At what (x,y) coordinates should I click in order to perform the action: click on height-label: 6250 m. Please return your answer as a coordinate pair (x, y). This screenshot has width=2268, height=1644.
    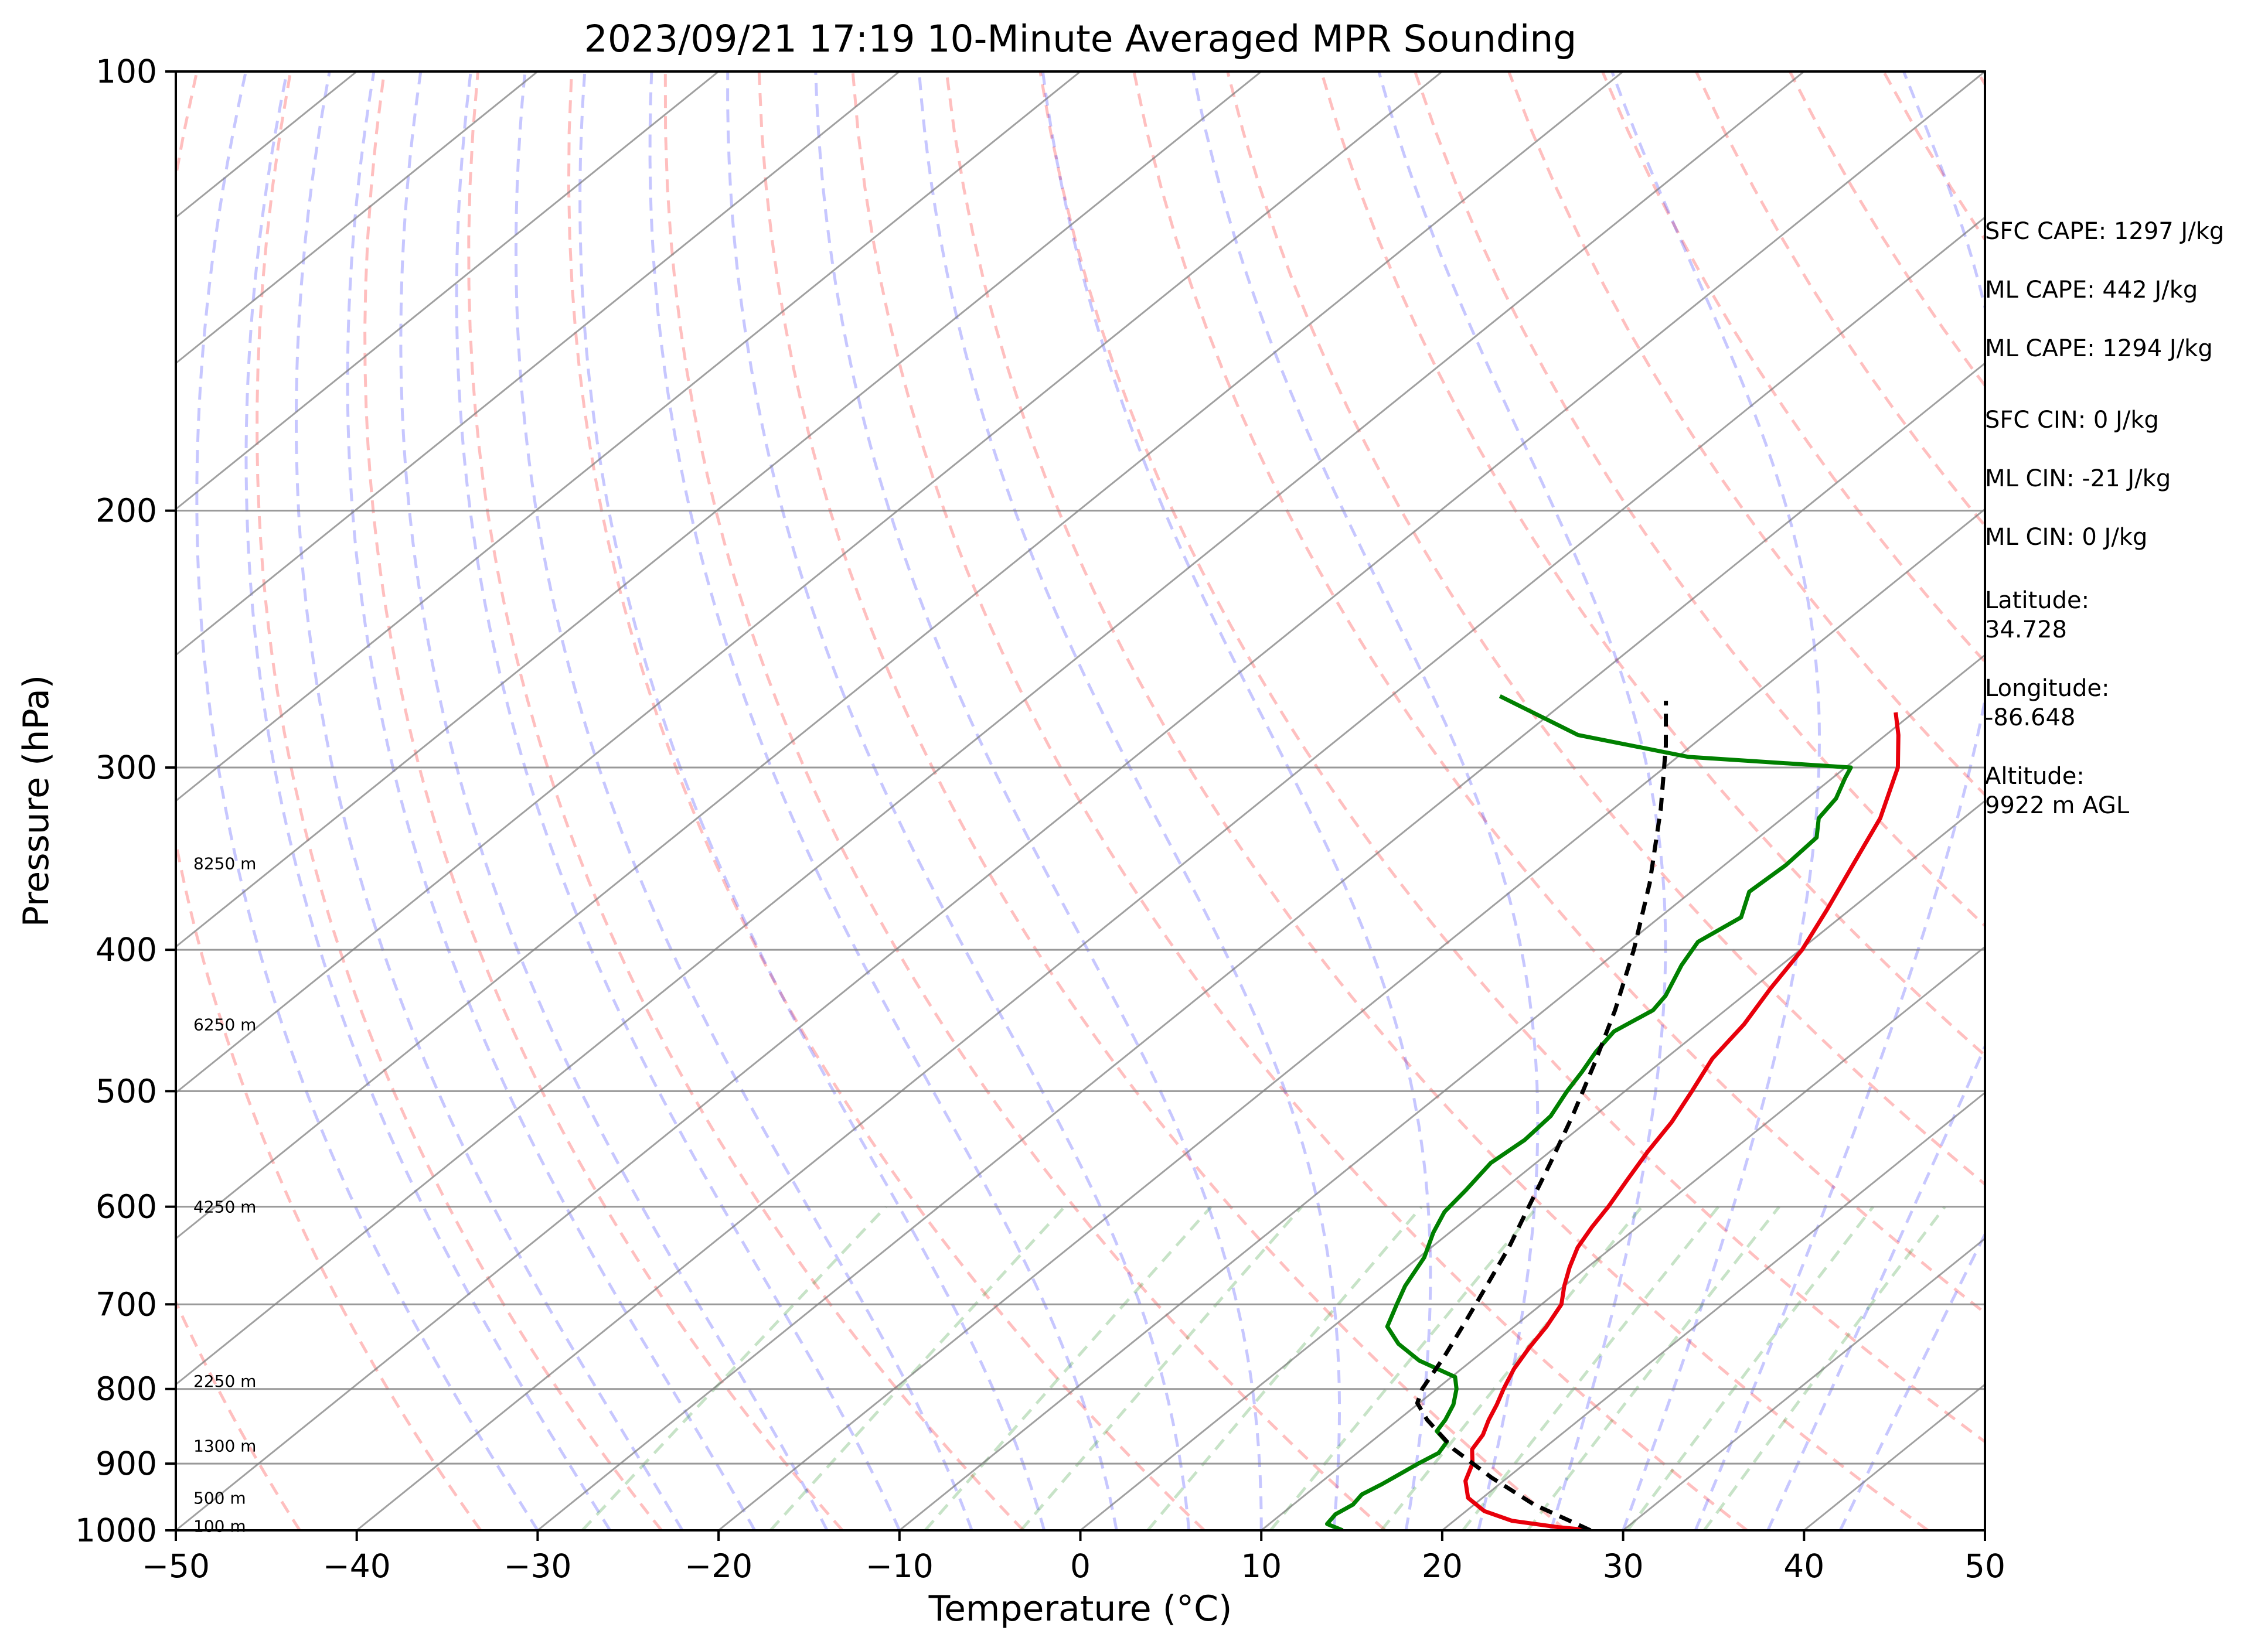
    Looking at the image, I should click on (224, 1024).